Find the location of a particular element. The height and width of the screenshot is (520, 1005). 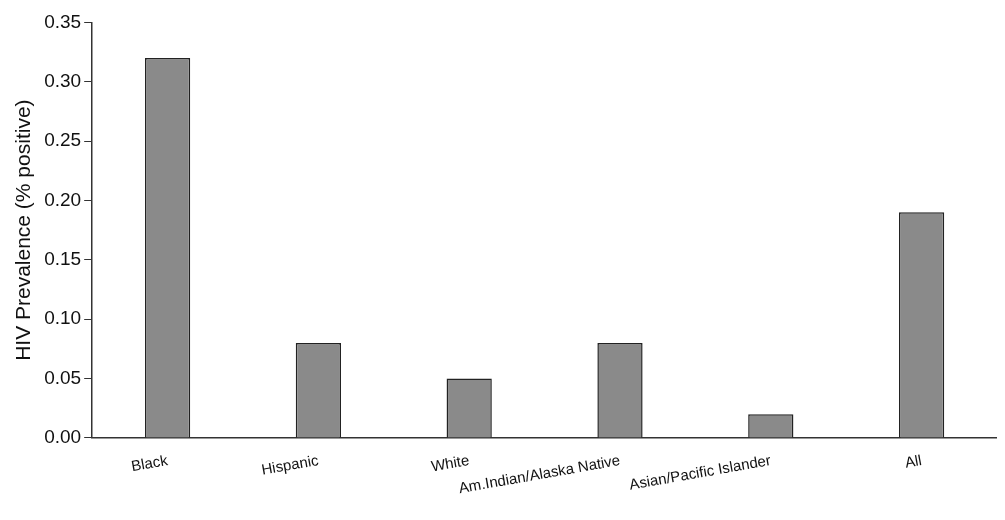

y-tick-label: 0.15 is located at coordinates (63, 259).